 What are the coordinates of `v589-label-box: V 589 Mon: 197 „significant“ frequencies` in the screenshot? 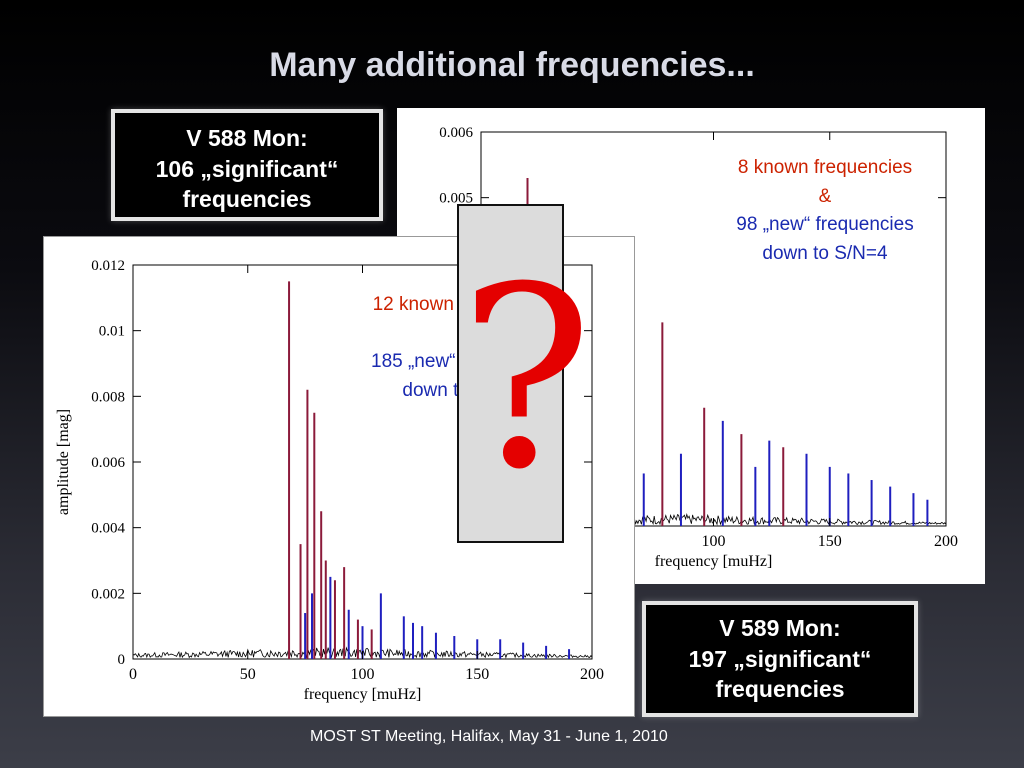 It's located at (780, 659).